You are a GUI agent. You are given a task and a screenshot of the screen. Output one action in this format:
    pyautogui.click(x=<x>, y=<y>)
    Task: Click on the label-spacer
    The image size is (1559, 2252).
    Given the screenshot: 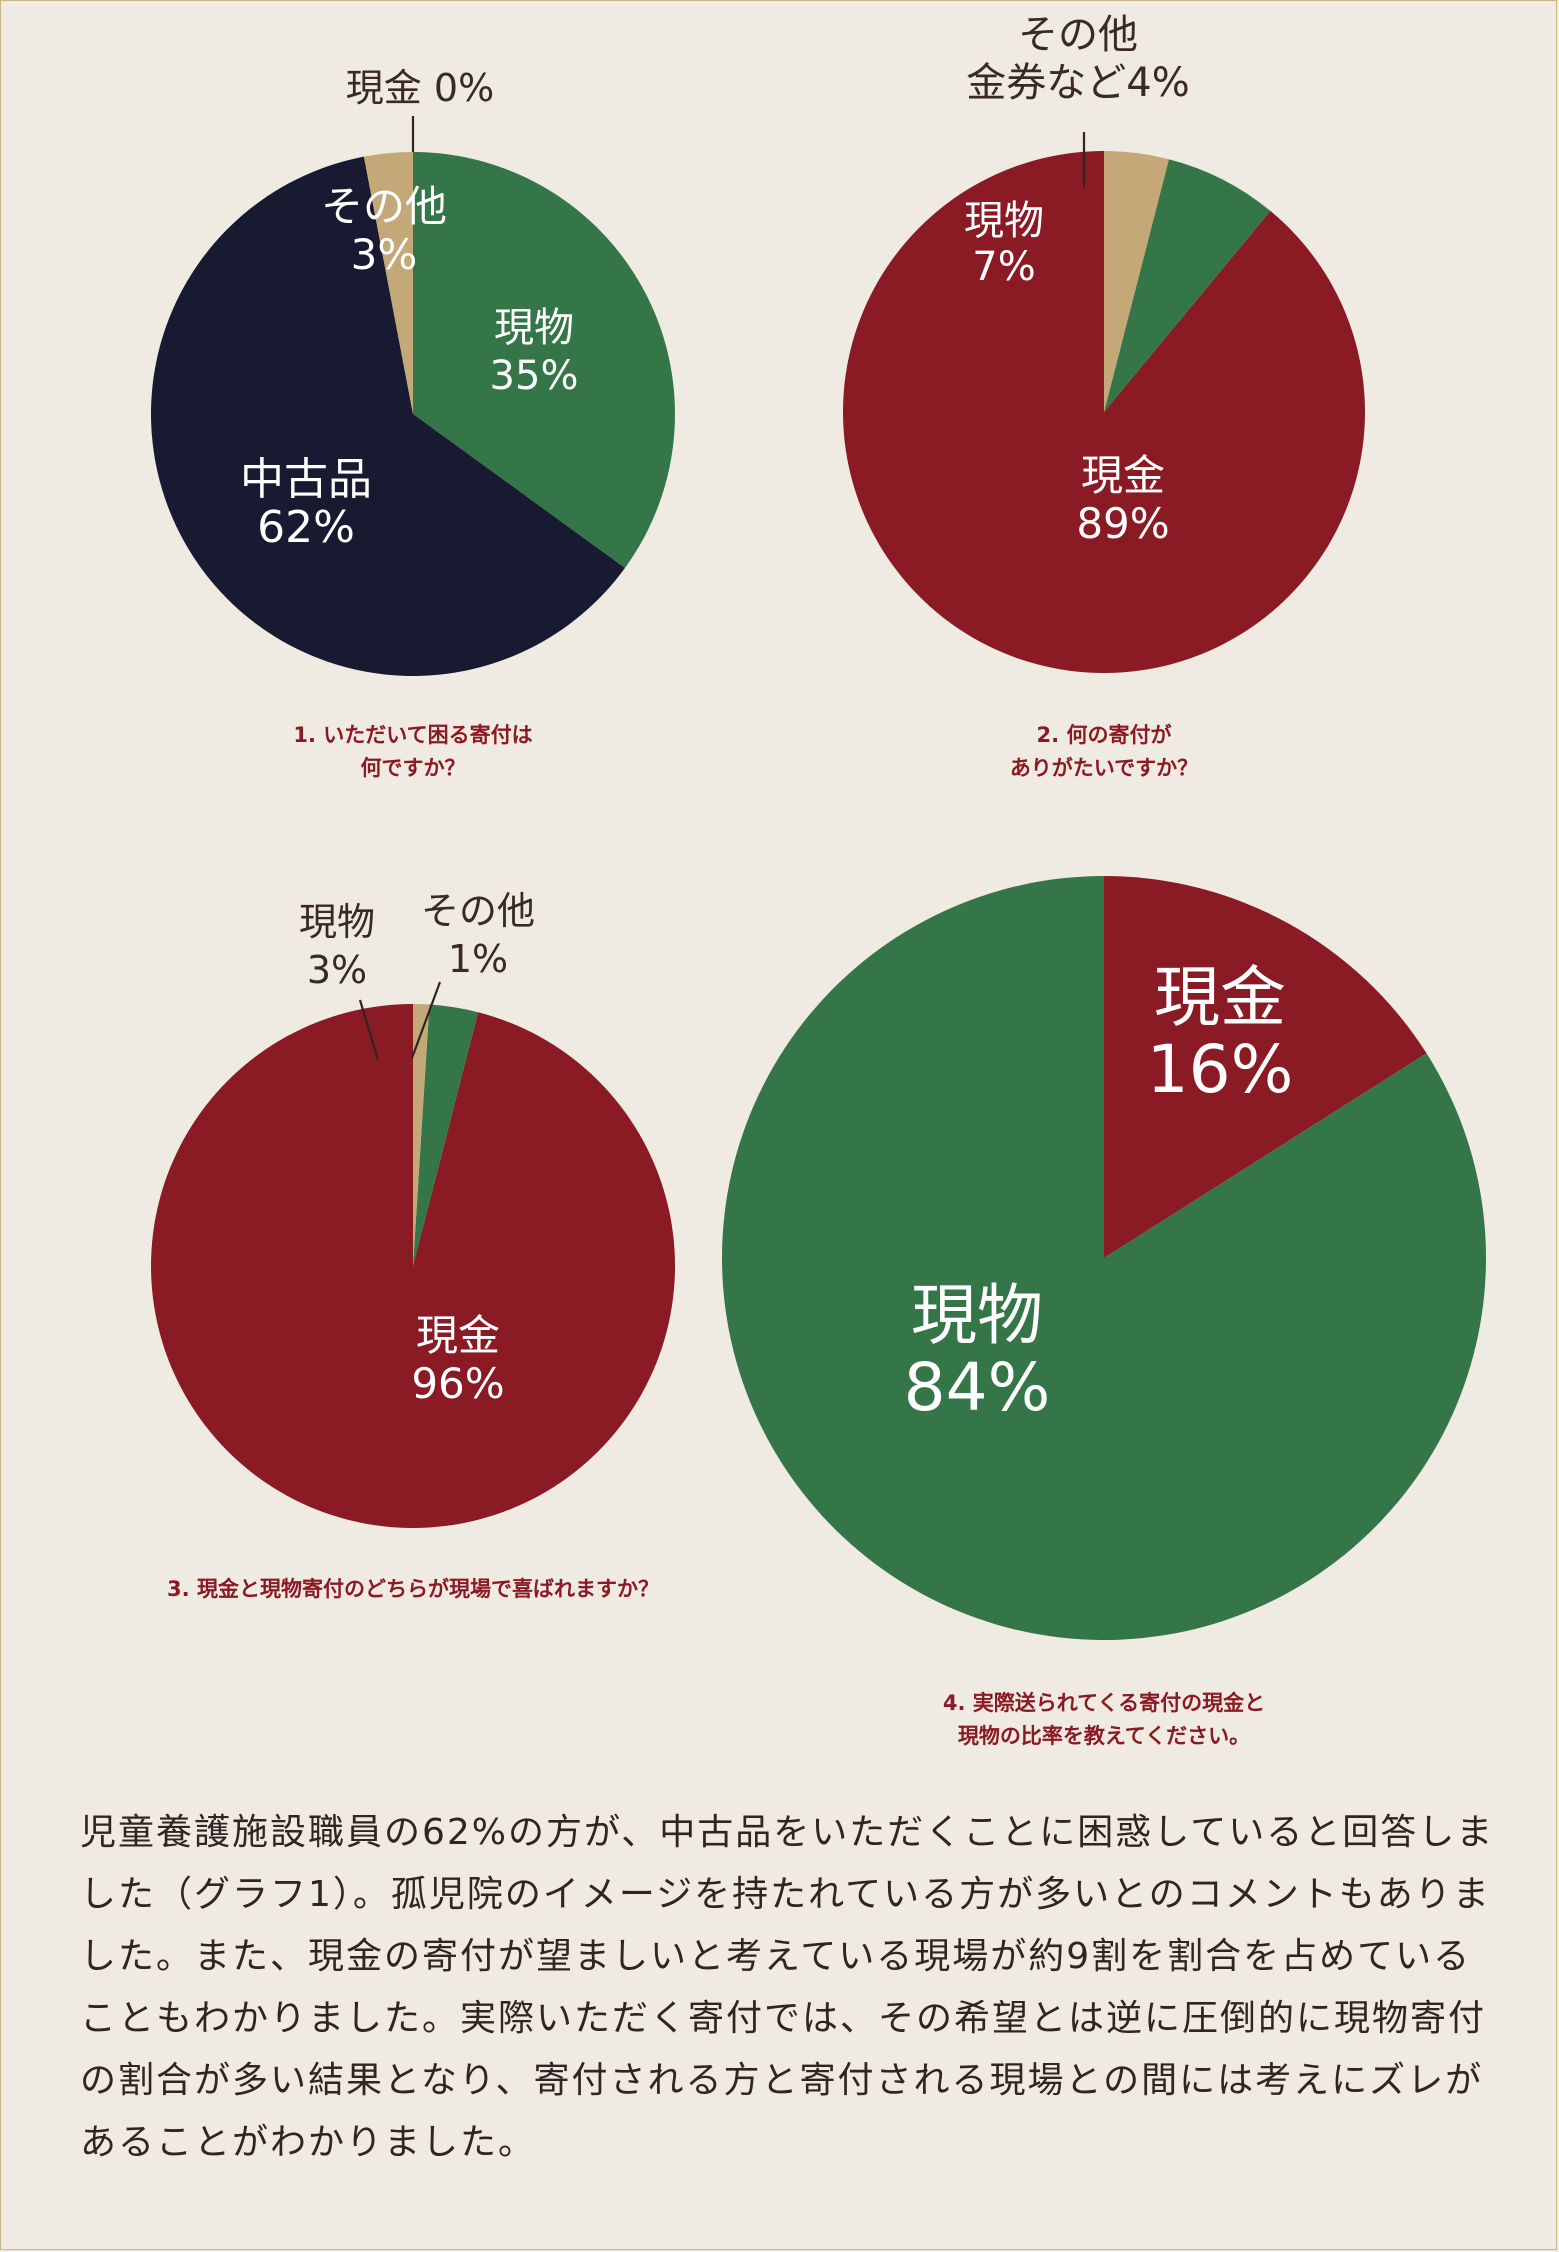 What is the action you would take?
    pyautogui.click(x=428, y=88)
    